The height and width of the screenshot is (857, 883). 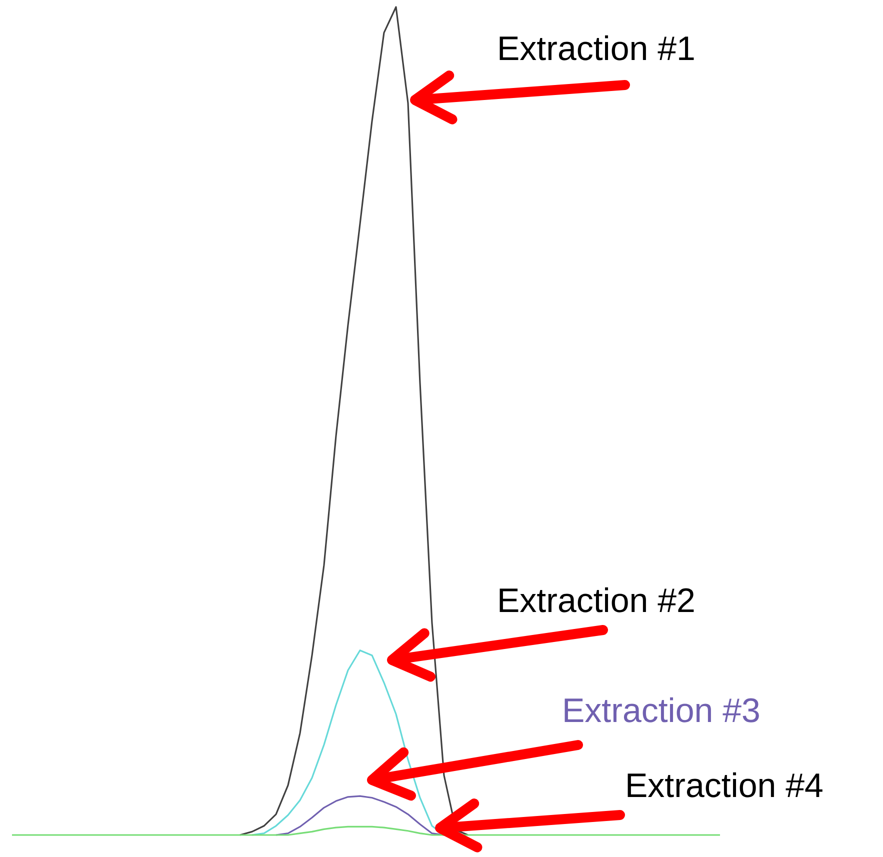 What do you see at coordinates (724, 786) in the screenshot?
I see `series-label: Extraction #4` at bounding box center [724, 786].